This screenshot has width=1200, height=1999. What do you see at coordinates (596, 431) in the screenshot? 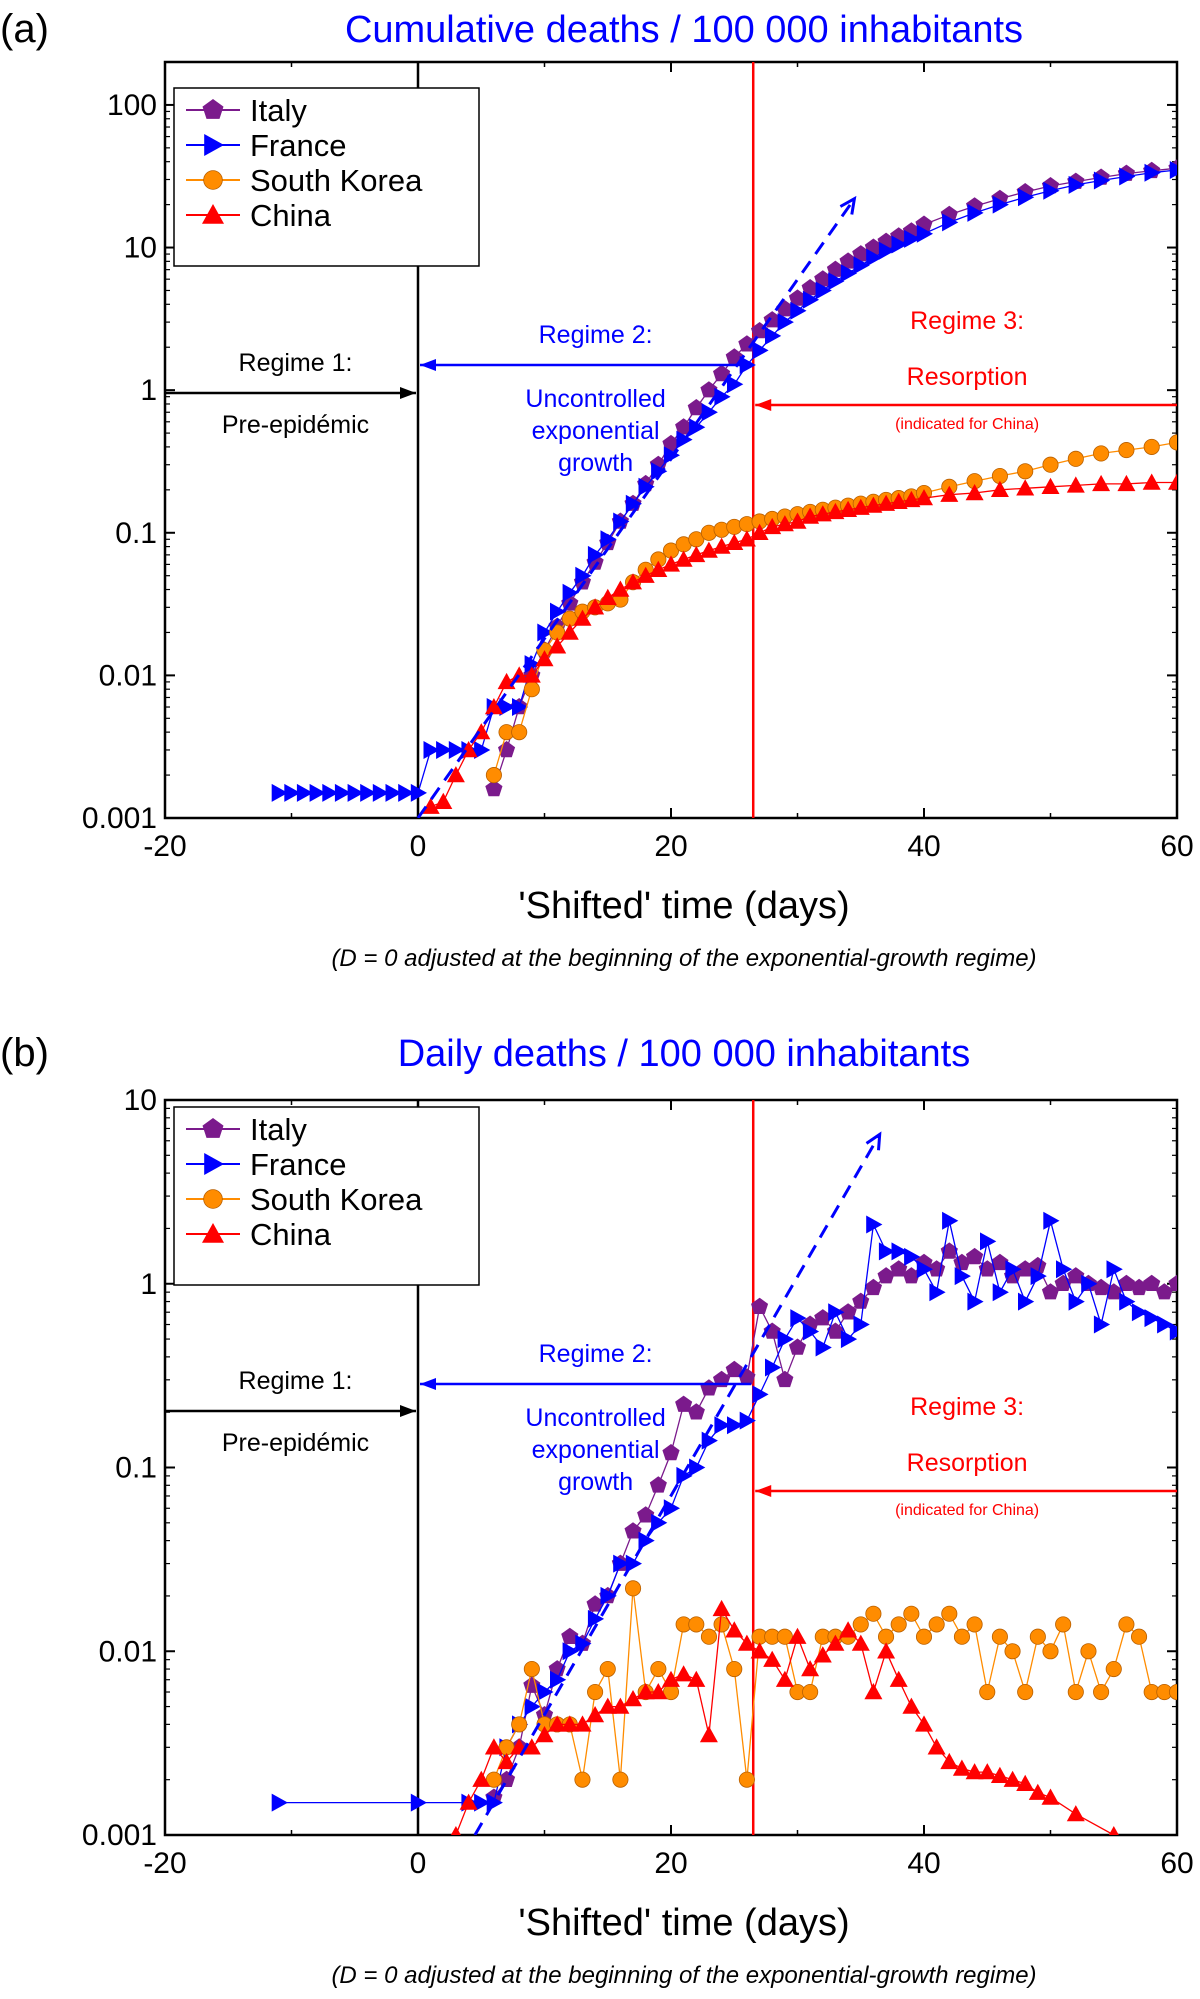
I see `regime2-text-3: exponential` at bounding box center [596, 431].